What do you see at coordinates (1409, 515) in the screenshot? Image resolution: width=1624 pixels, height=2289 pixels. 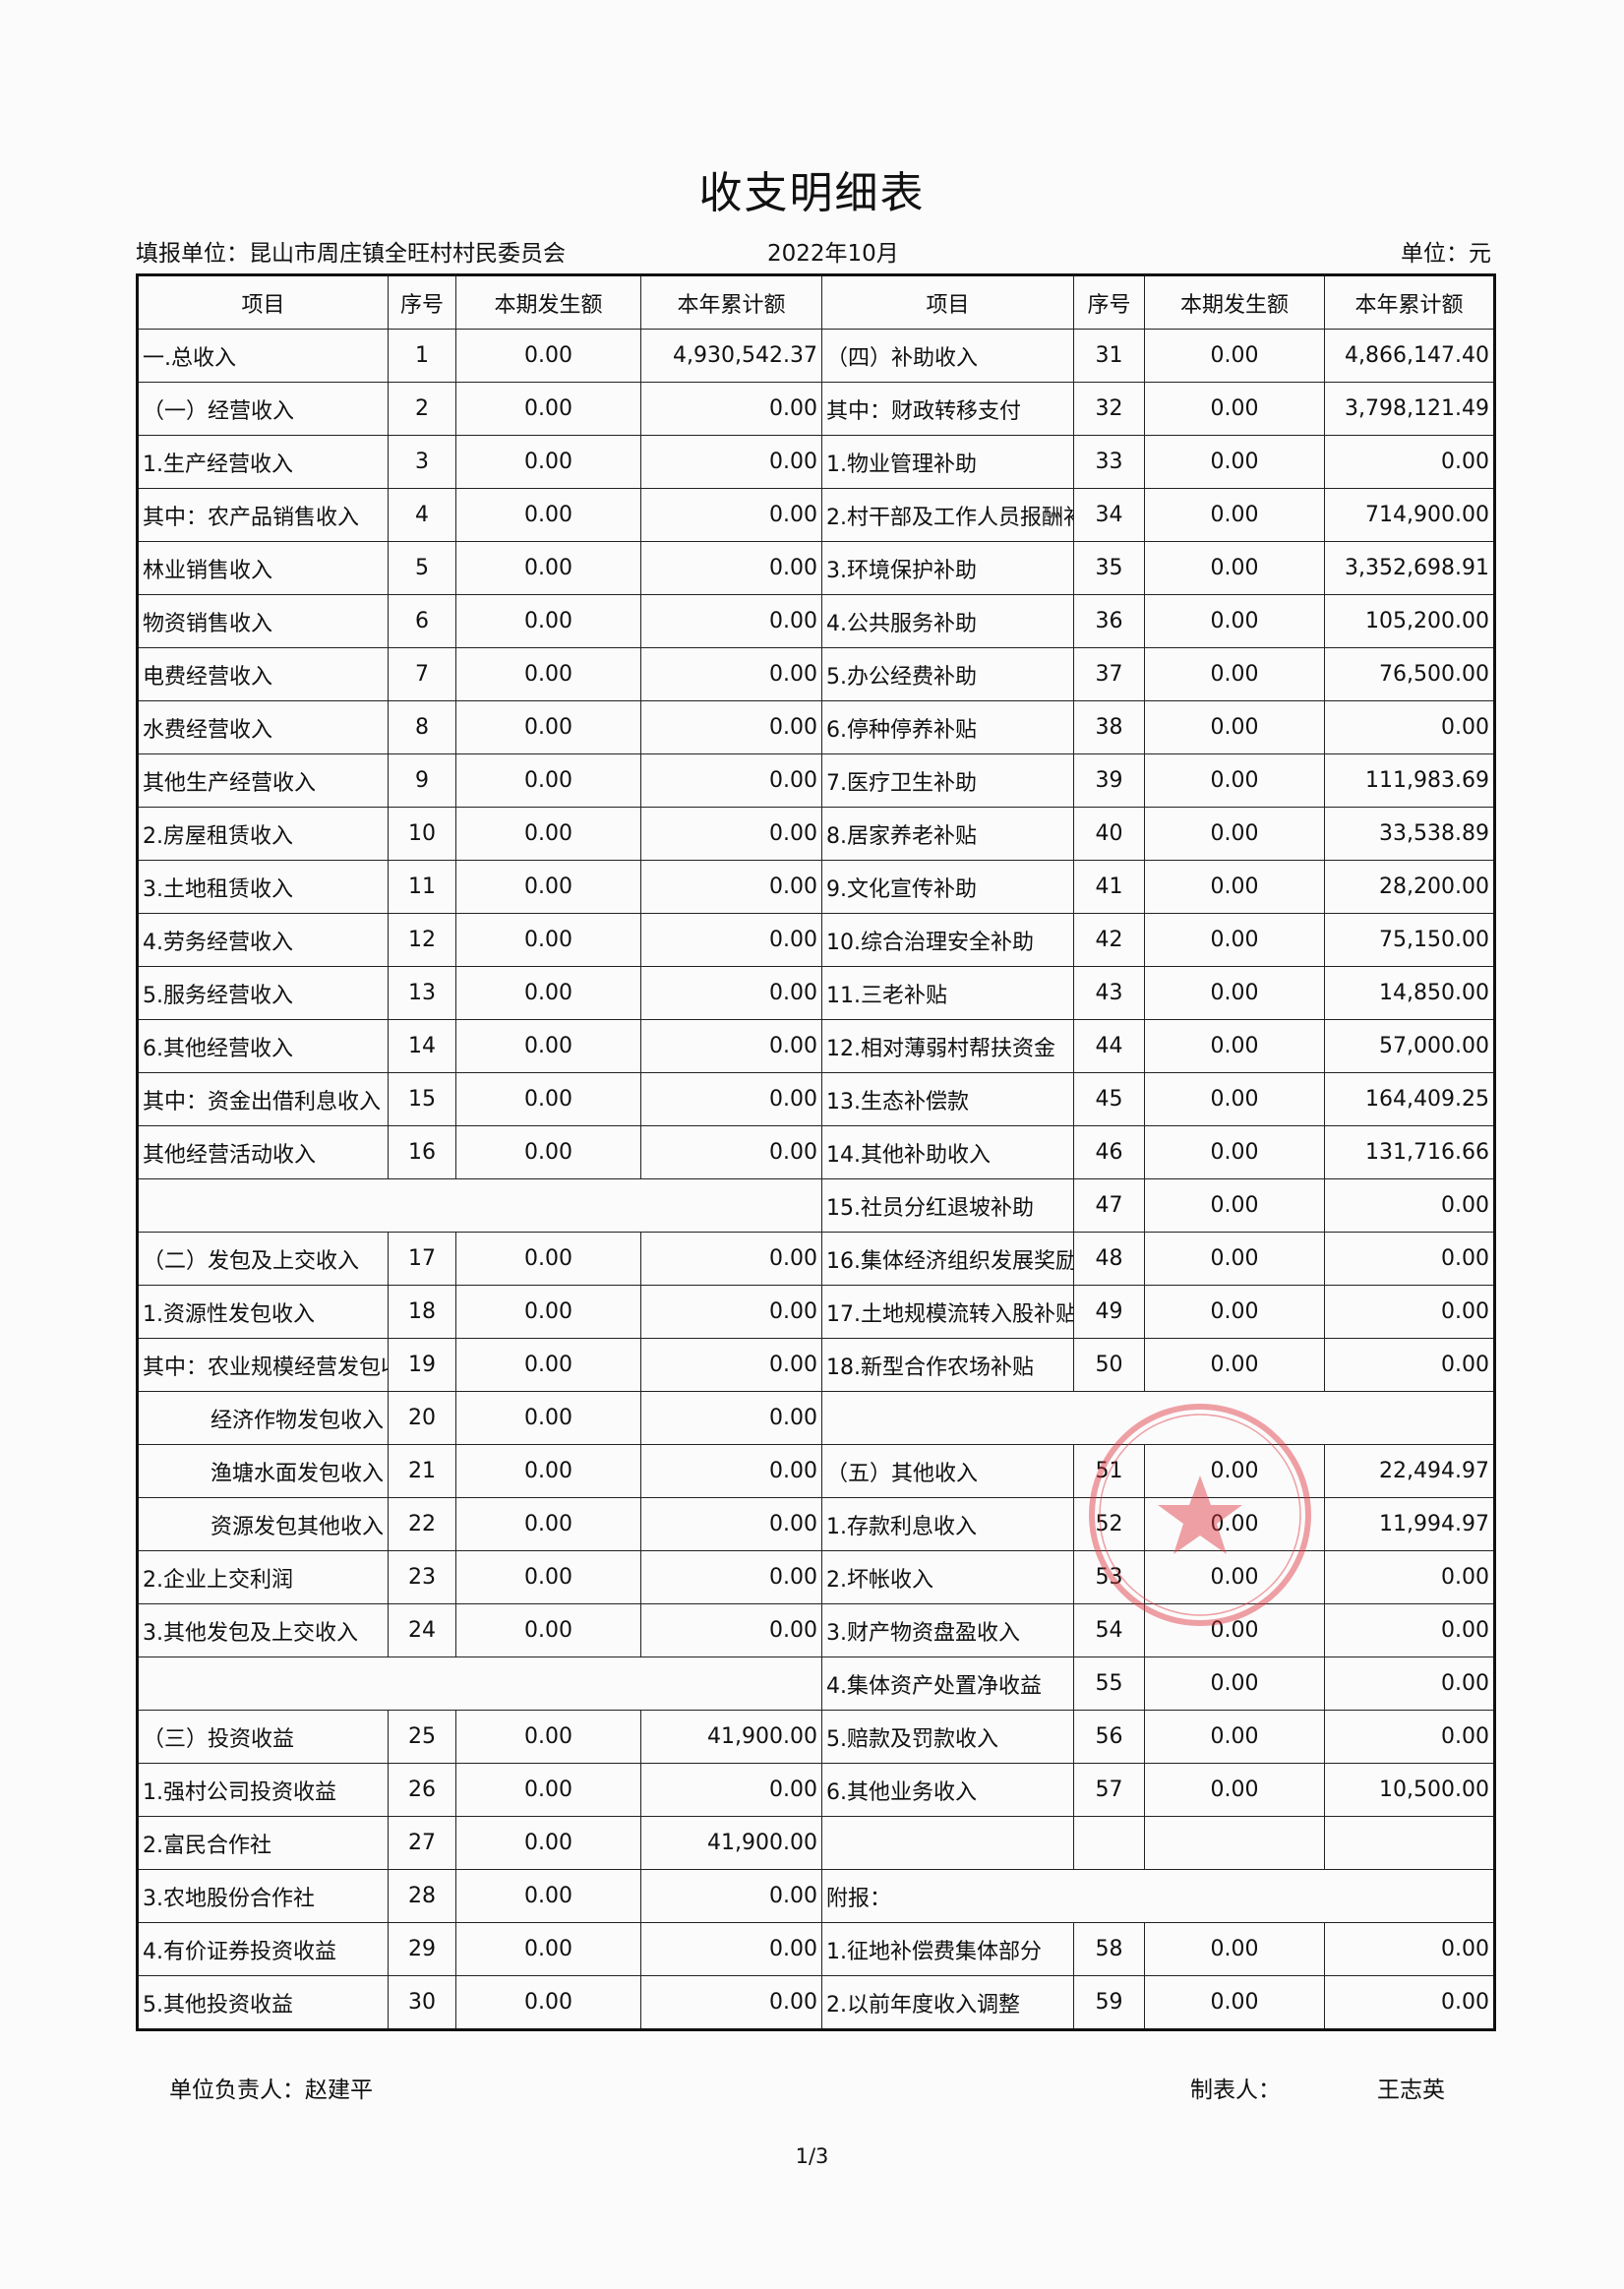 I see `right-ytd-amount: 714,900.00` at bounding box center [1409, 515].